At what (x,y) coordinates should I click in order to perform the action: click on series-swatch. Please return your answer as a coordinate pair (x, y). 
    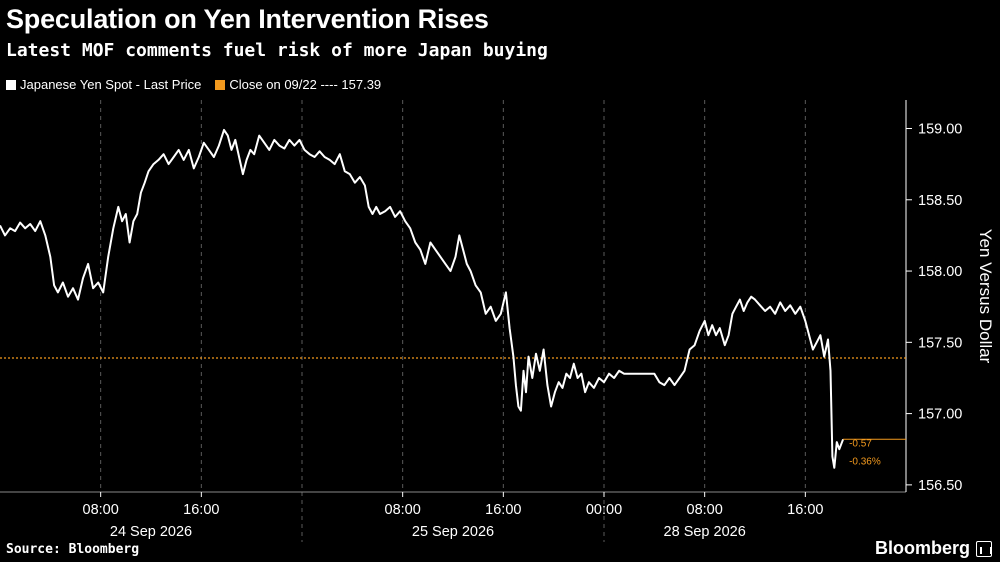
    Looking at the image, I should click on (11, 84).